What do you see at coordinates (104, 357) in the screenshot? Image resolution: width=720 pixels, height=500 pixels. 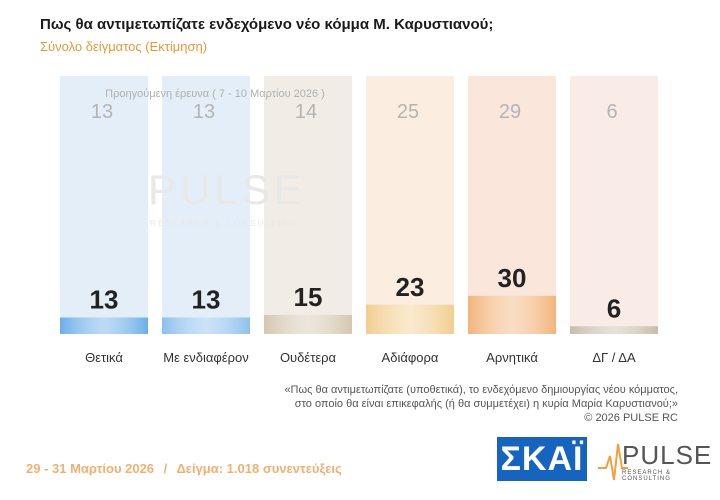 I see `category-label: Θετικά` at bounding box center [104, 357].